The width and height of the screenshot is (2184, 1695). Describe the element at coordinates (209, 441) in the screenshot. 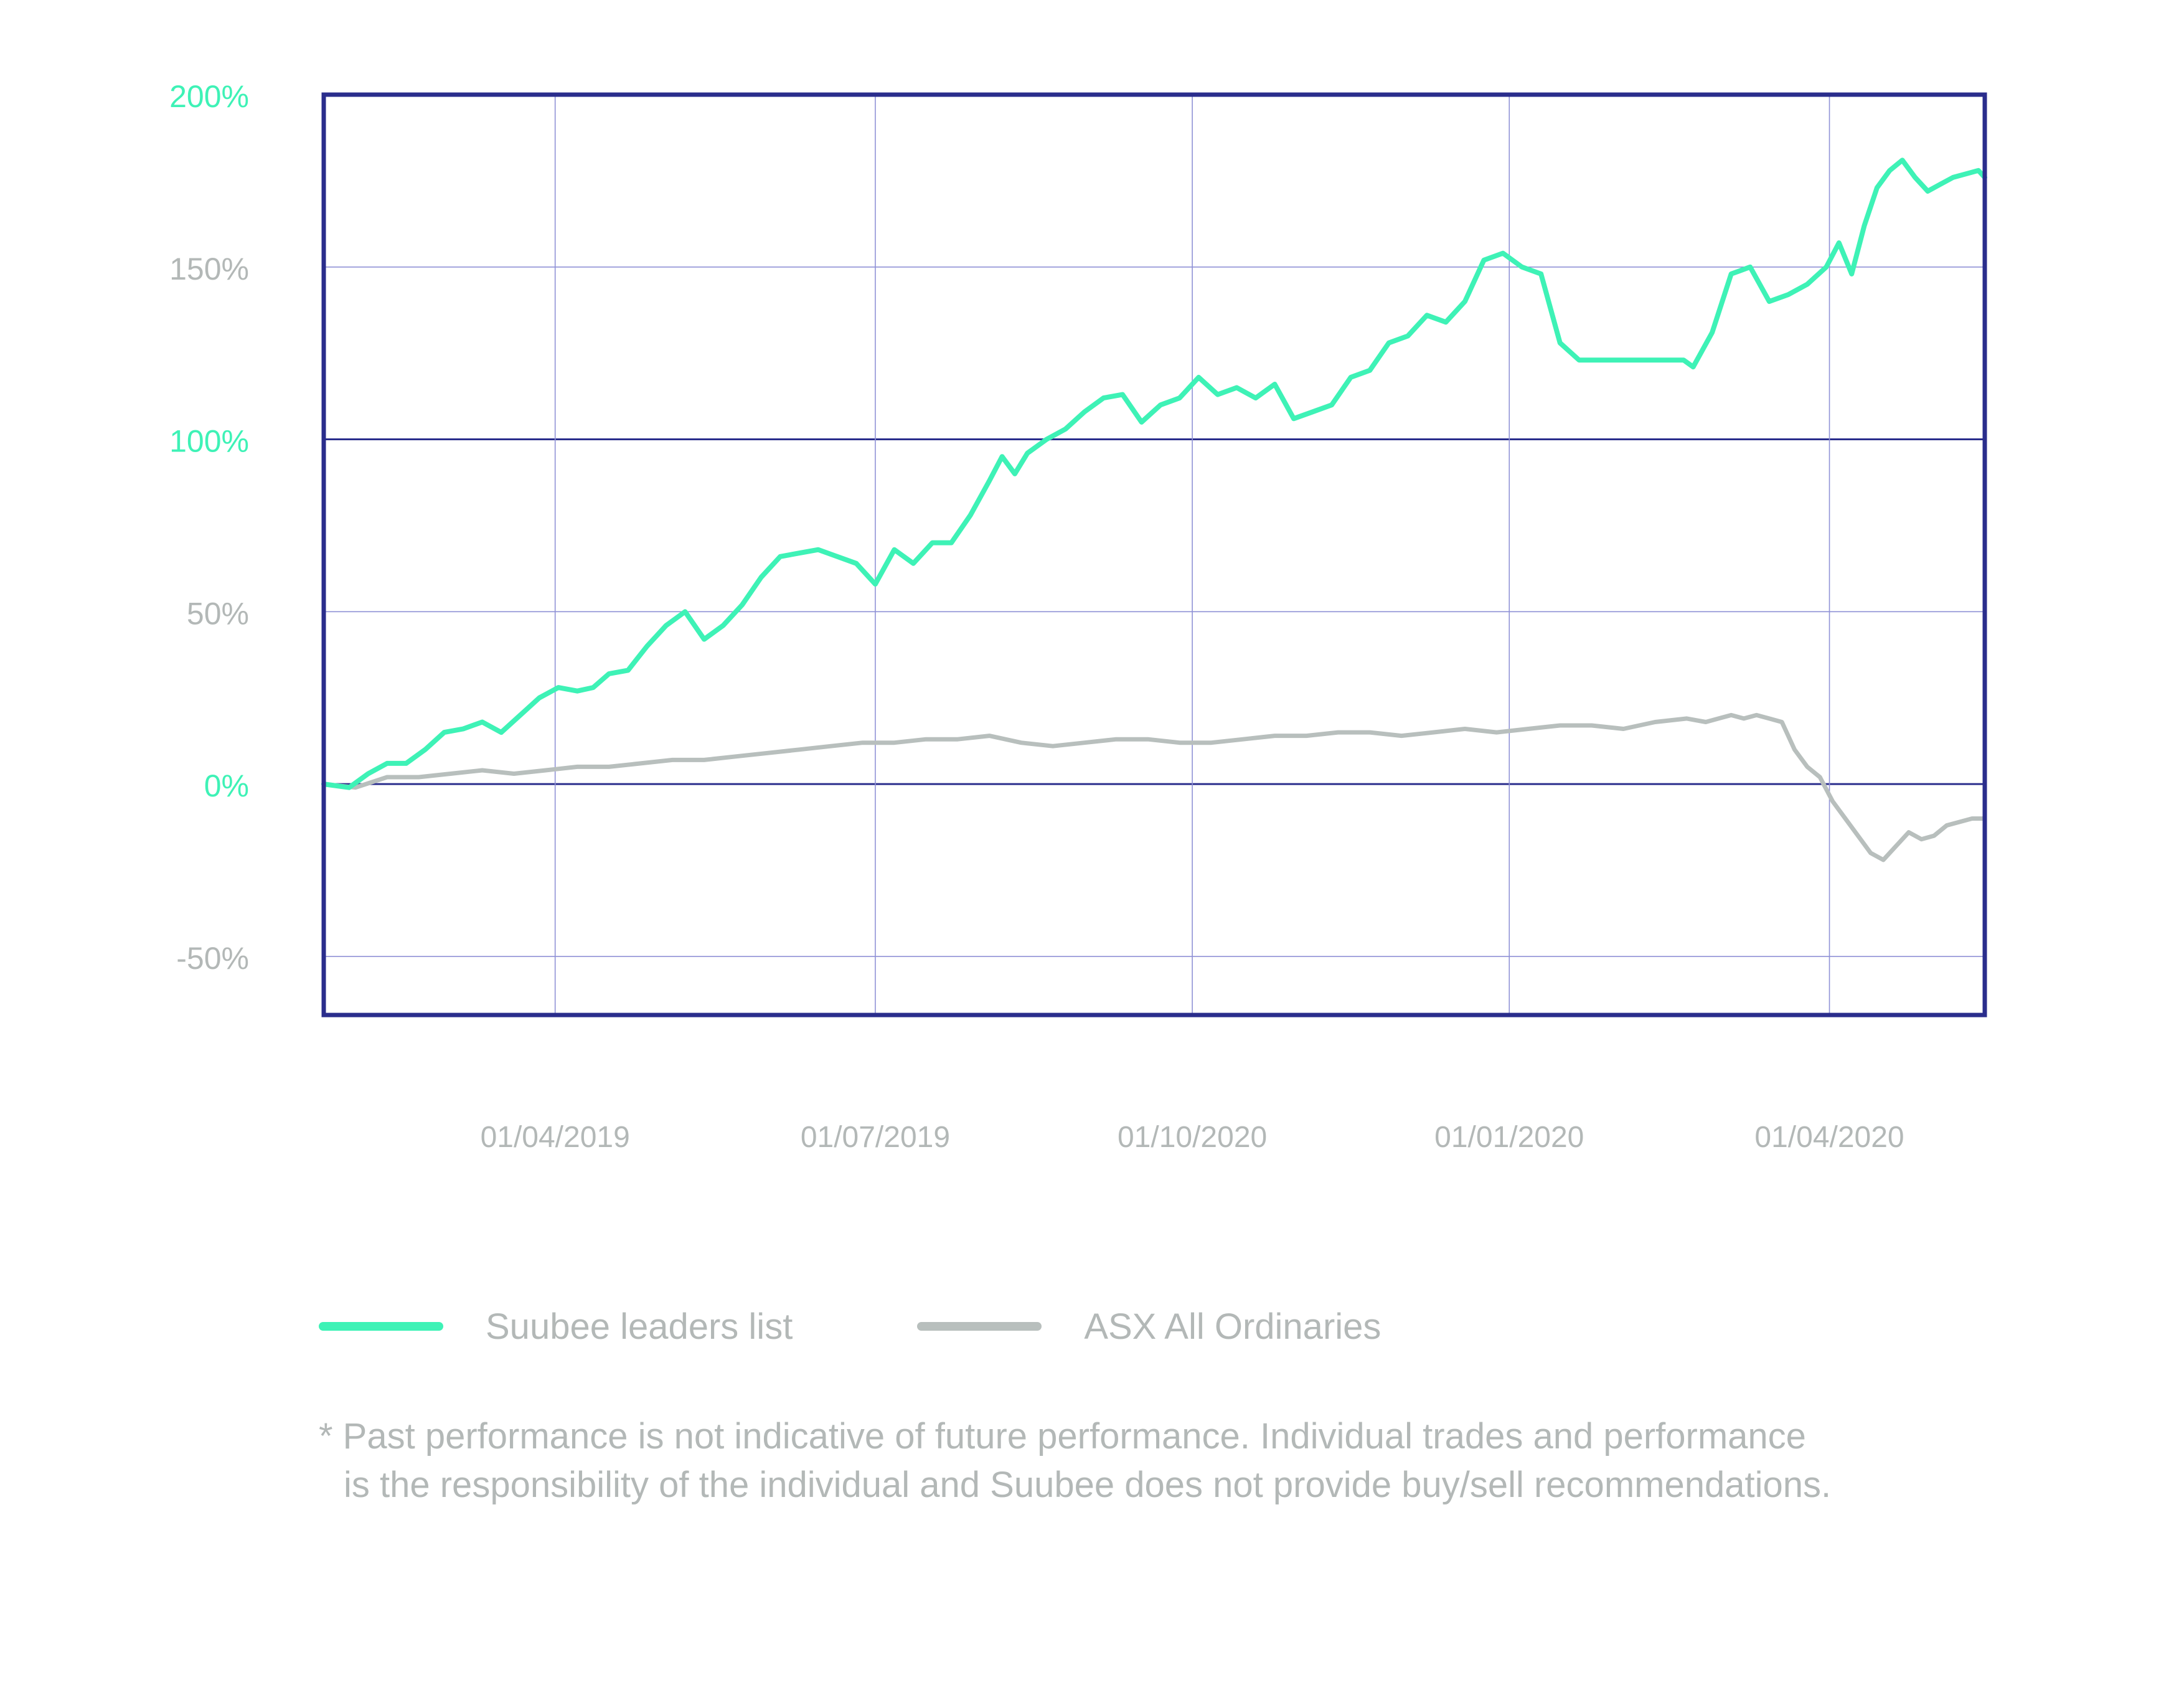

I see `y-tick-label: 100%` at that location.